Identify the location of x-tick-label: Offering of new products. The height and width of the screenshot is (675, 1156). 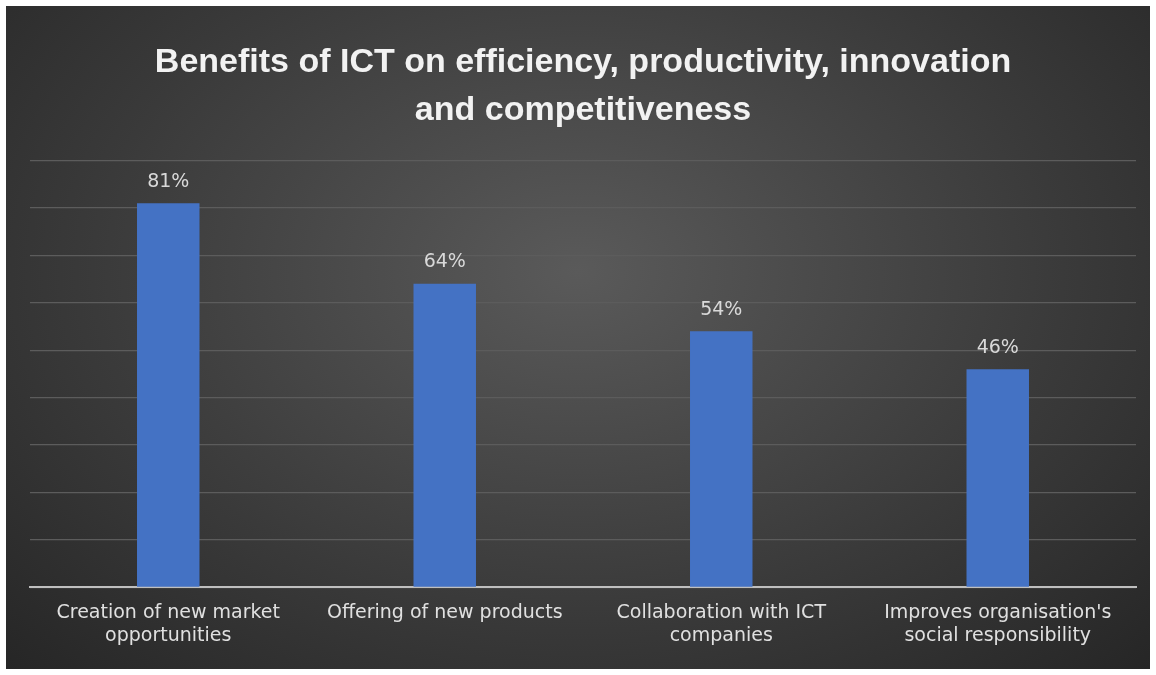
(444, 610).